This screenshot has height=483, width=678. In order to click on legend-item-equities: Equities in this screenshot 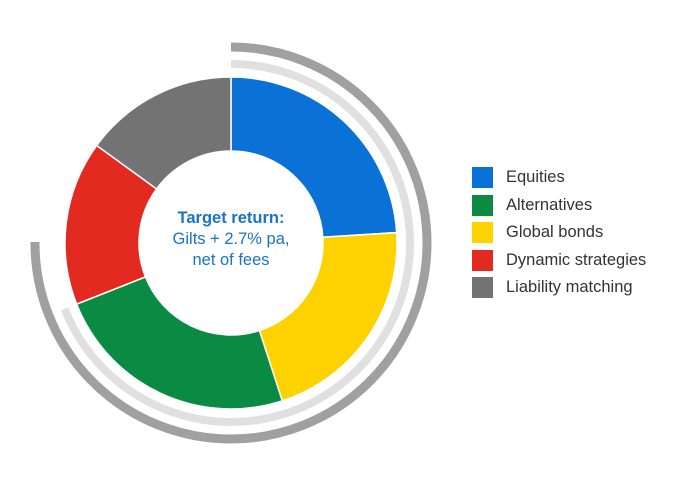, I will do `click(559, 178)`.